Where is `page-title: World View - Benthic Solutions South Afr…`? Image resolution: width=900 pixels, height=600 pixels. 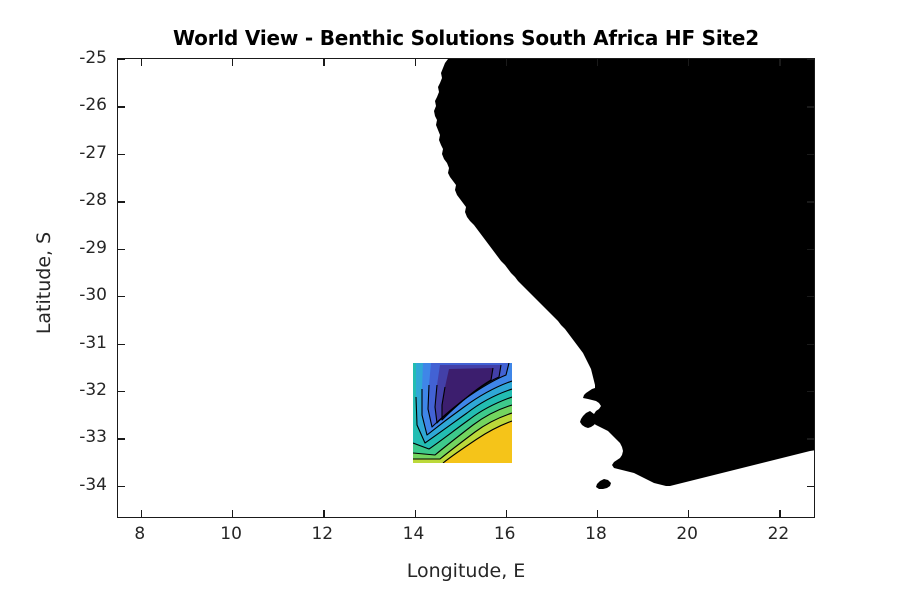 page-title: World View - Benthic Solutions South Afr… is located at coordinates (466, 38).